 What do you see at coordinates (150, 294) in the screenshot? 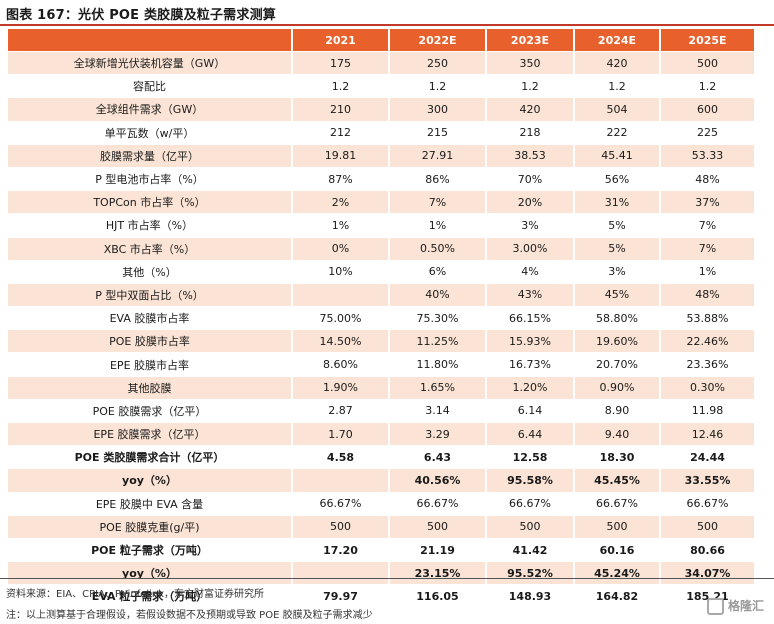
I see `row-label: P 型中双面占比（%）` at bounding box center [150, 294].